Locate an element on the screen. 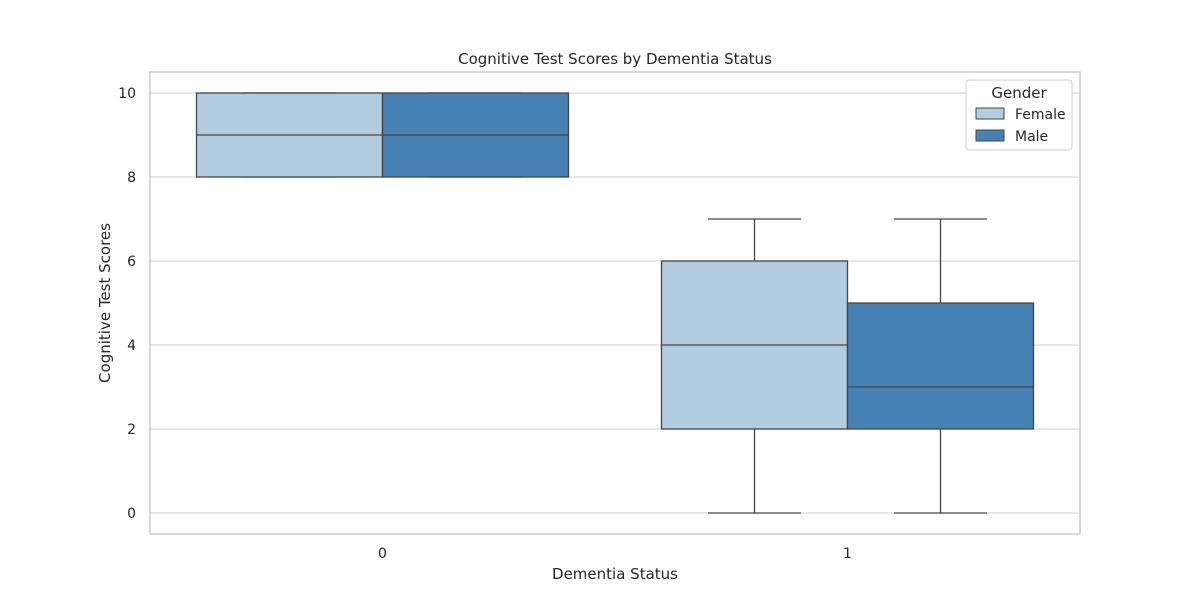  y-tick-label: 10 is located at coordinates (127, 94).